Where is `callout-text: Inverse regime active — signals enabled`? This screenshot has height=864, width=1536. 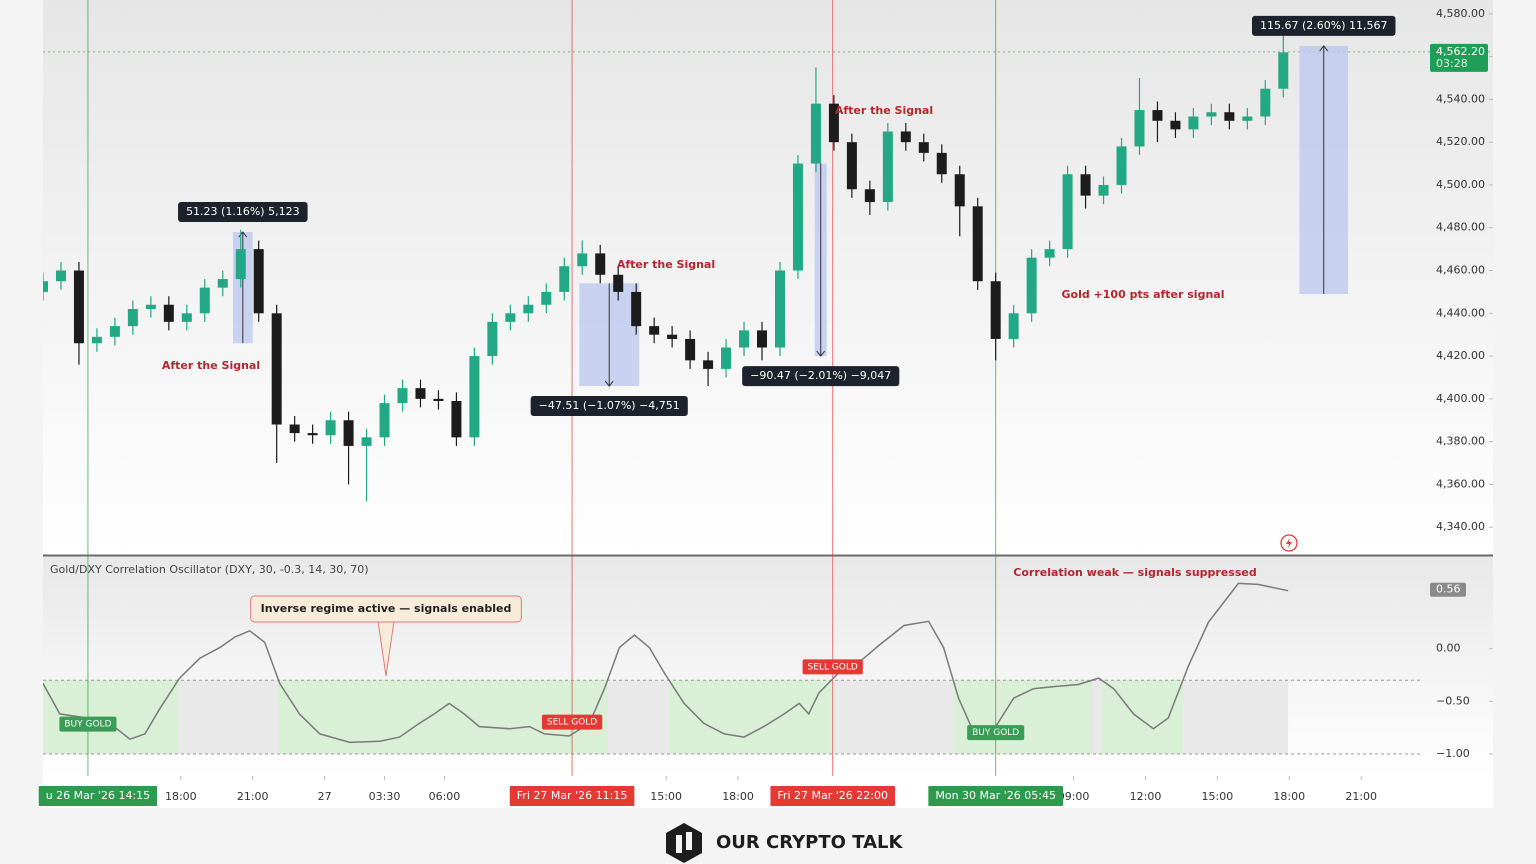 callout-text: Inverse regime active — signals enabled is located at coordinates (386, 608).